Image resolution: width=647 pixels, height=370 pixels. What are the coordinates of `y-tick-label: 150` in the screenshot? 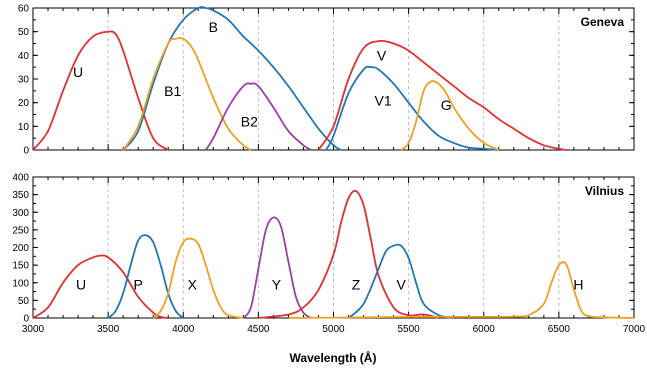 It's located at (20, 266).